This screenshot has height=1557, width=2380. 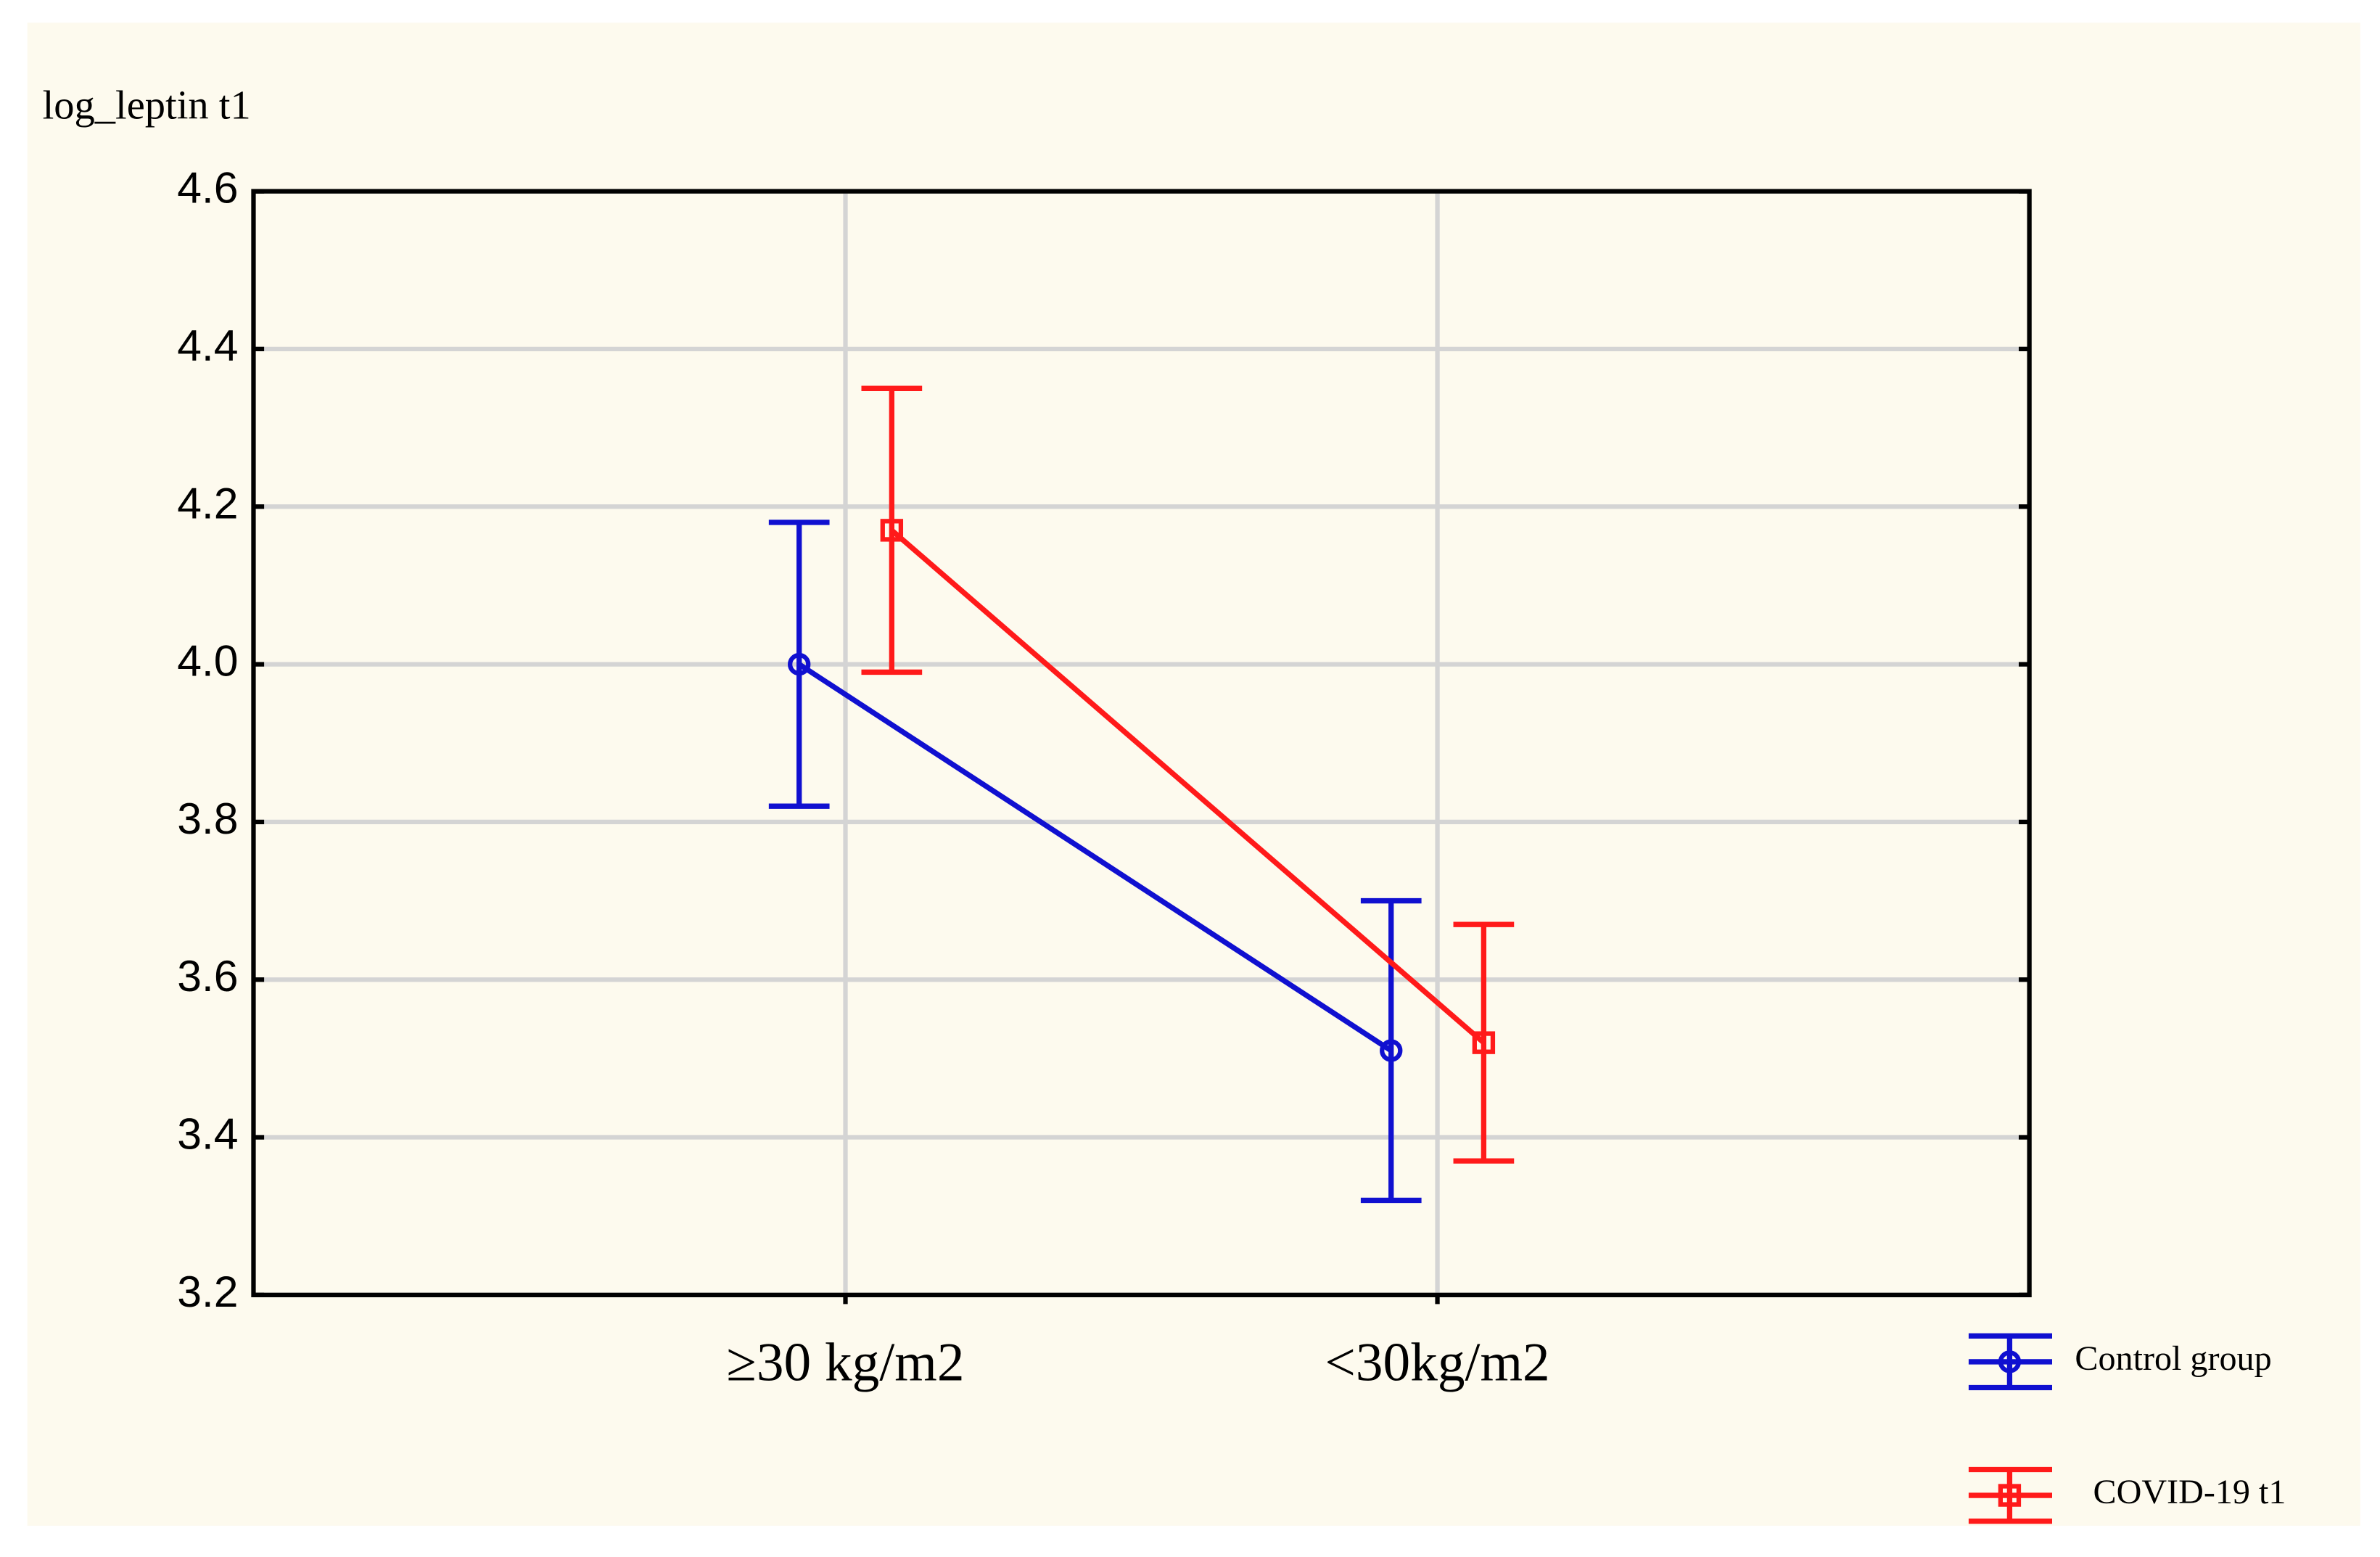 I want to click on x-tick-label: ≥30 kg/m2, so click(x=846, y=1363).